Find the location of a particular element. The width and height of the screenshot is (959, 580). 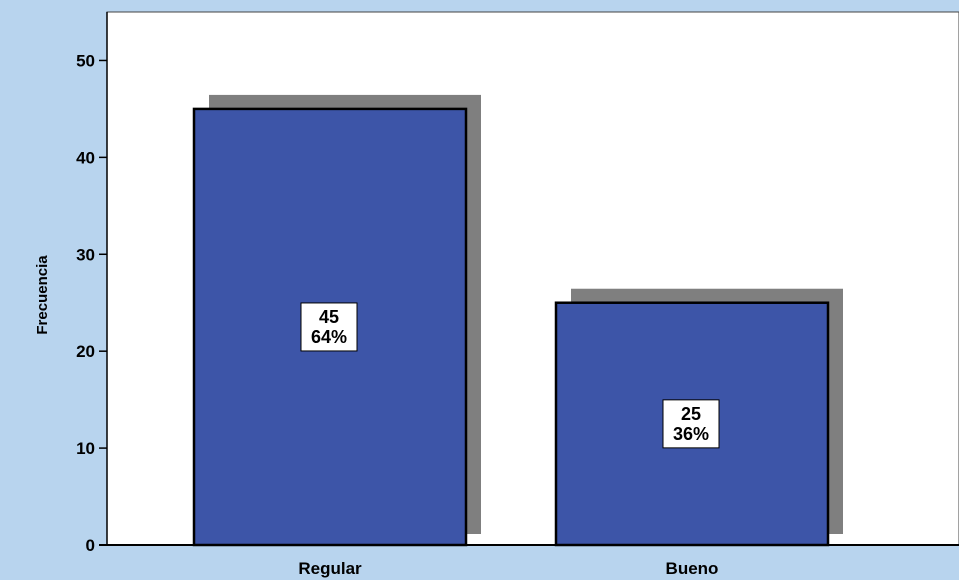

y-tick-label: 10 is located at coordinates (85, 448).